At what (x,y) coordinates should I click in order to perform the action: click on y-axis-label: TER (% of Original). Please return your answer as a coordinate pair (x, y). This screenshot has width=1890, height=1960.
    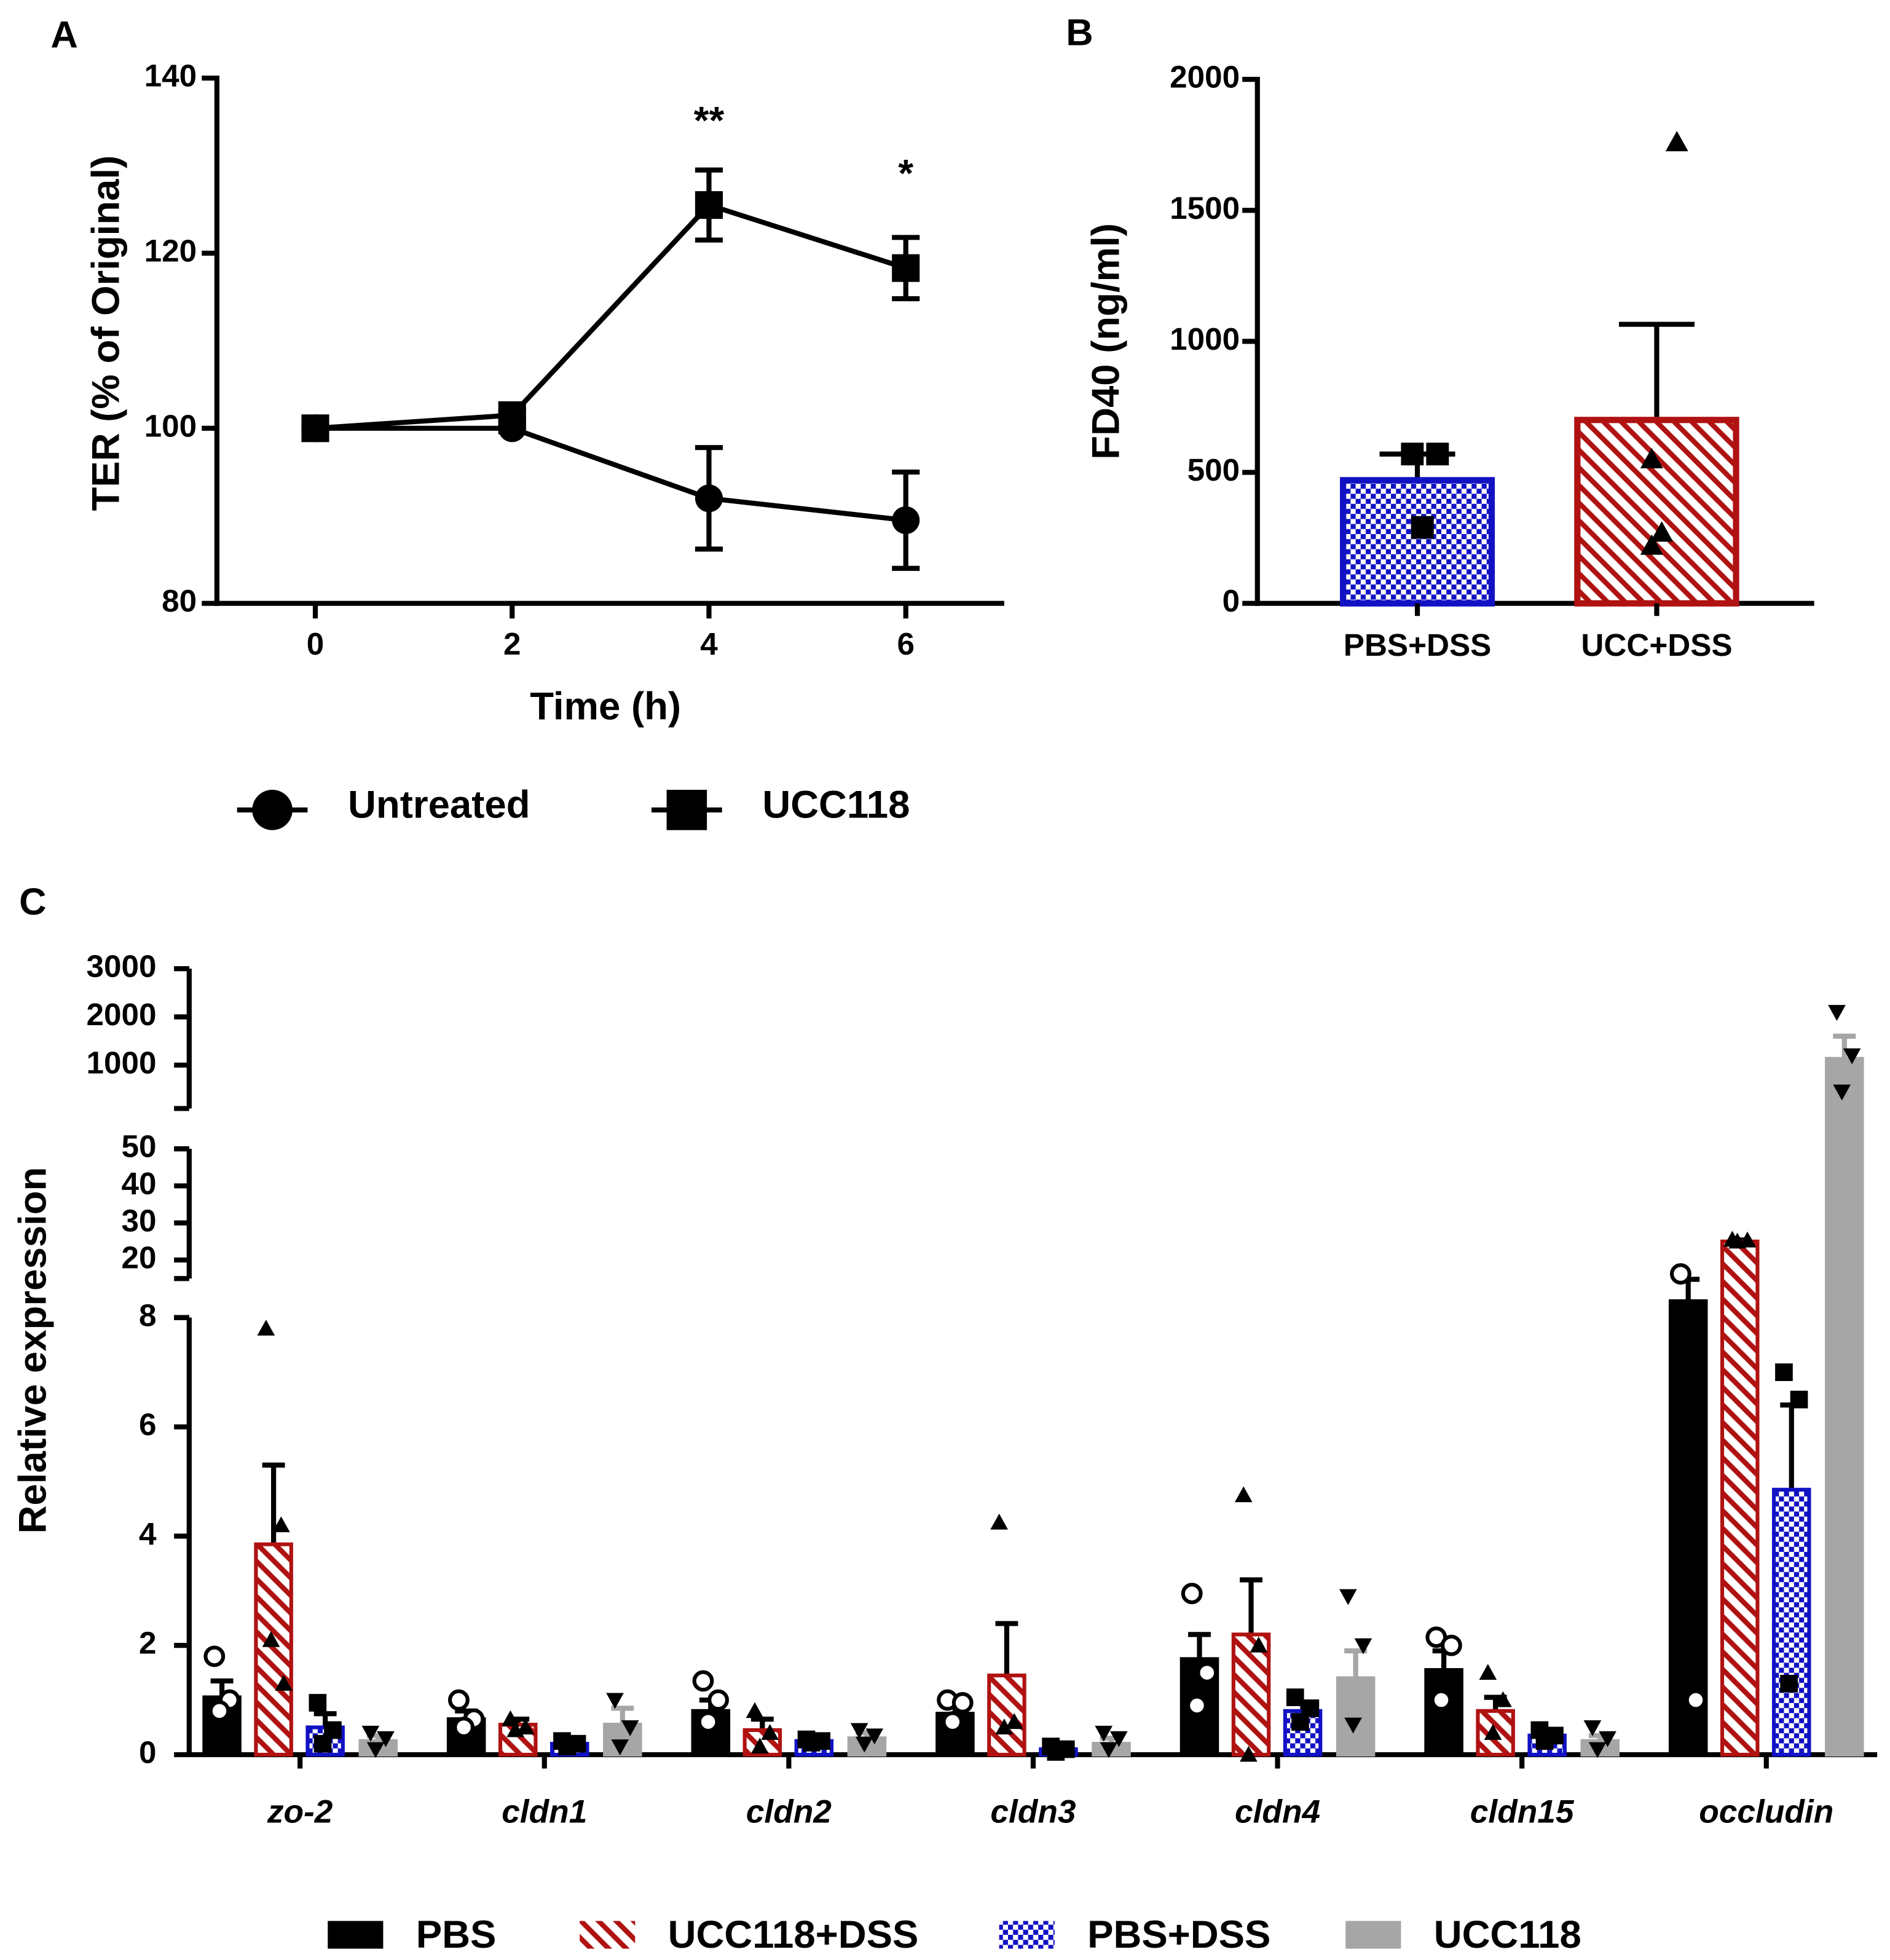
    Looking at the image, I should click on (105, 333).